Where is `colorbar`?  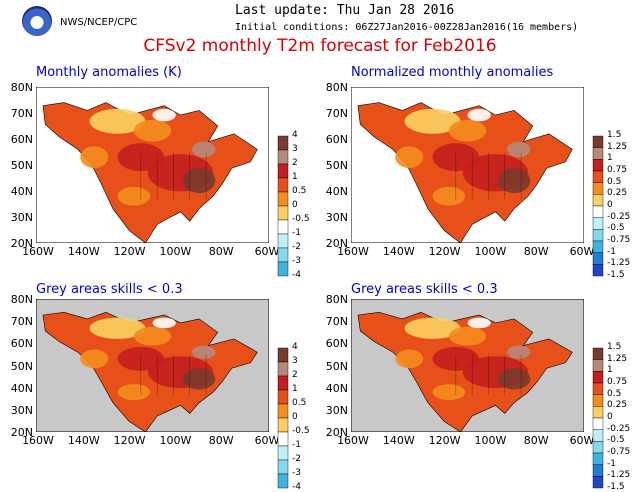 colorbar is located at coordinates (283, 206).